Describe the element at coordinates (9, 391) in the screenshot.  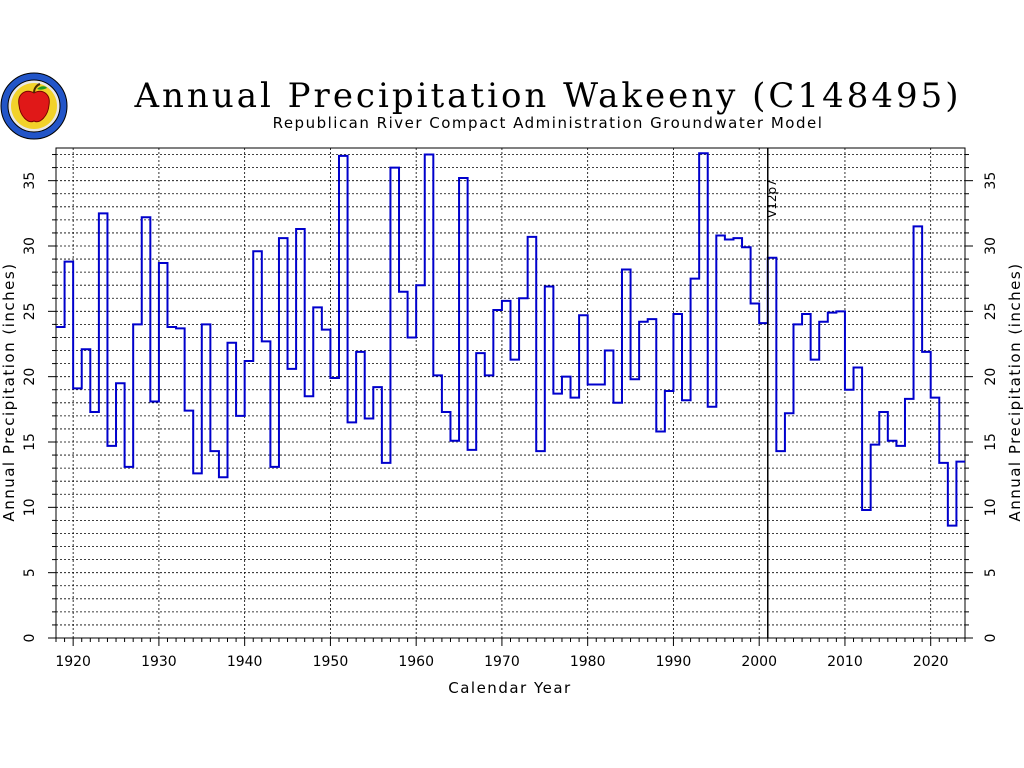
I see `y-axis-label-left: Annual Precipitation (inches)` at that location.